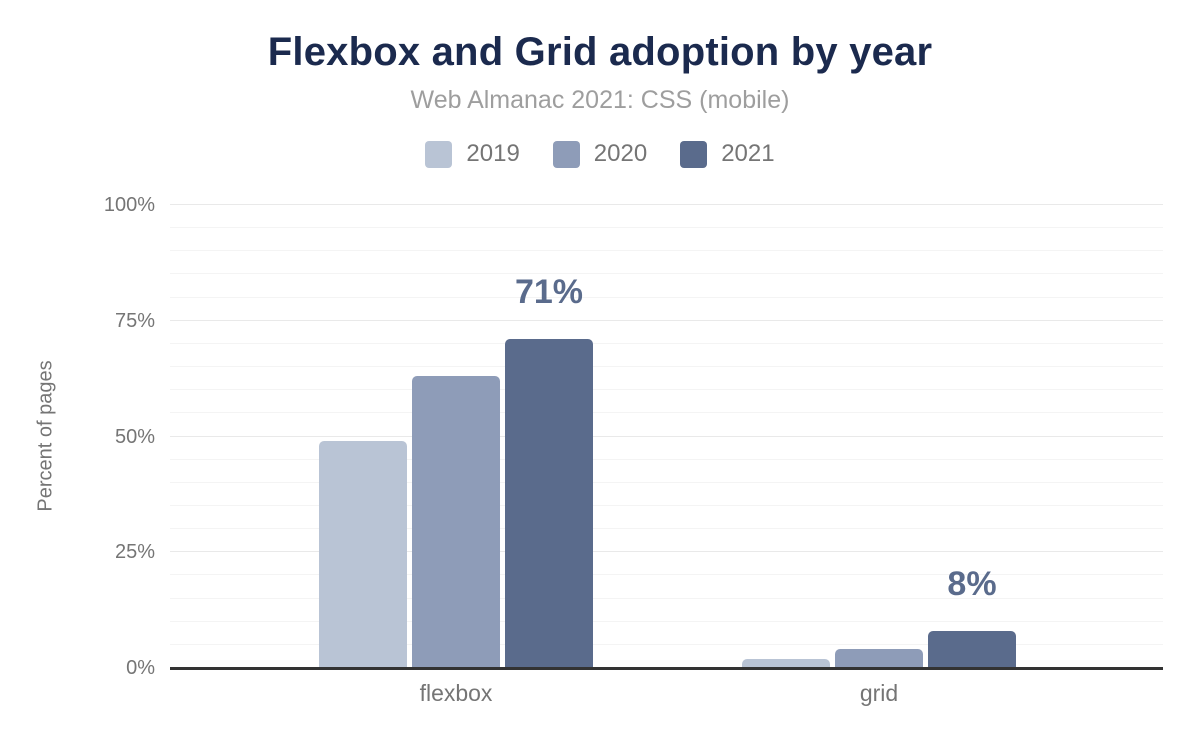 This screenshot has height=742, width=1200. What do you see at coordinates (566, 154) in the screenshot?
I see `legend-swatch-2020` at bounding box center [566, 154].